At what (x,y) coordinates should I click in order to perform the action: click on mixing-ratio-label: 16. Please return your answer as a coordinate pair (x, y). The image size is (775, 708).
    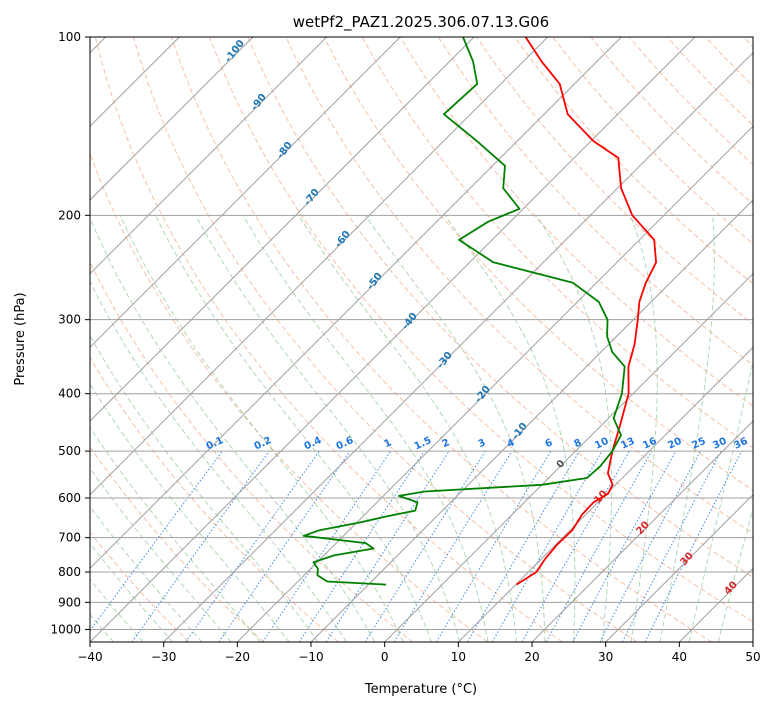
    Looking at the image, I should click on (649, 444).